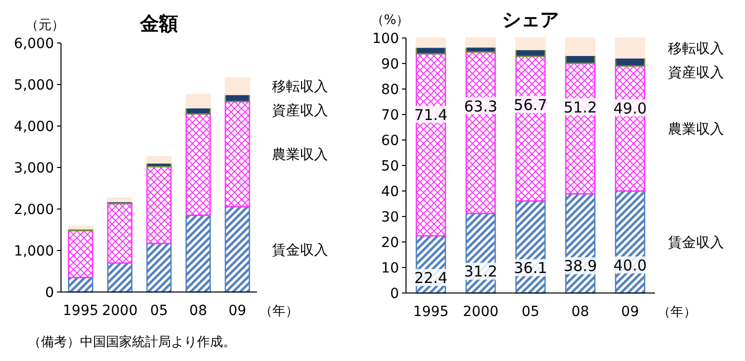 This screenshot has height=361, width=745. I want to click on y-tick-label: 20, so click(390, 243).